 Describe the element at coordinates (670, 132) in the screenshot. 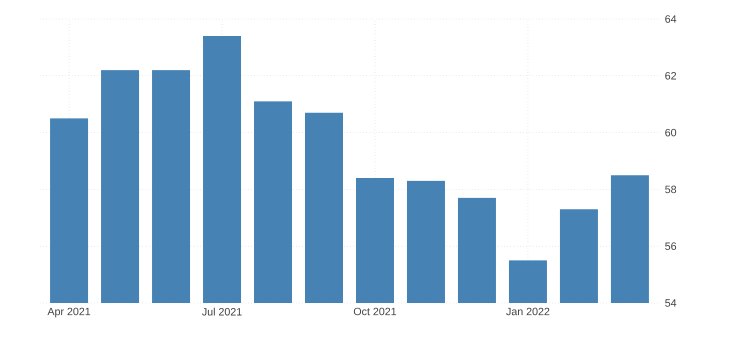

I see `y-tick-label: 60` at that location.